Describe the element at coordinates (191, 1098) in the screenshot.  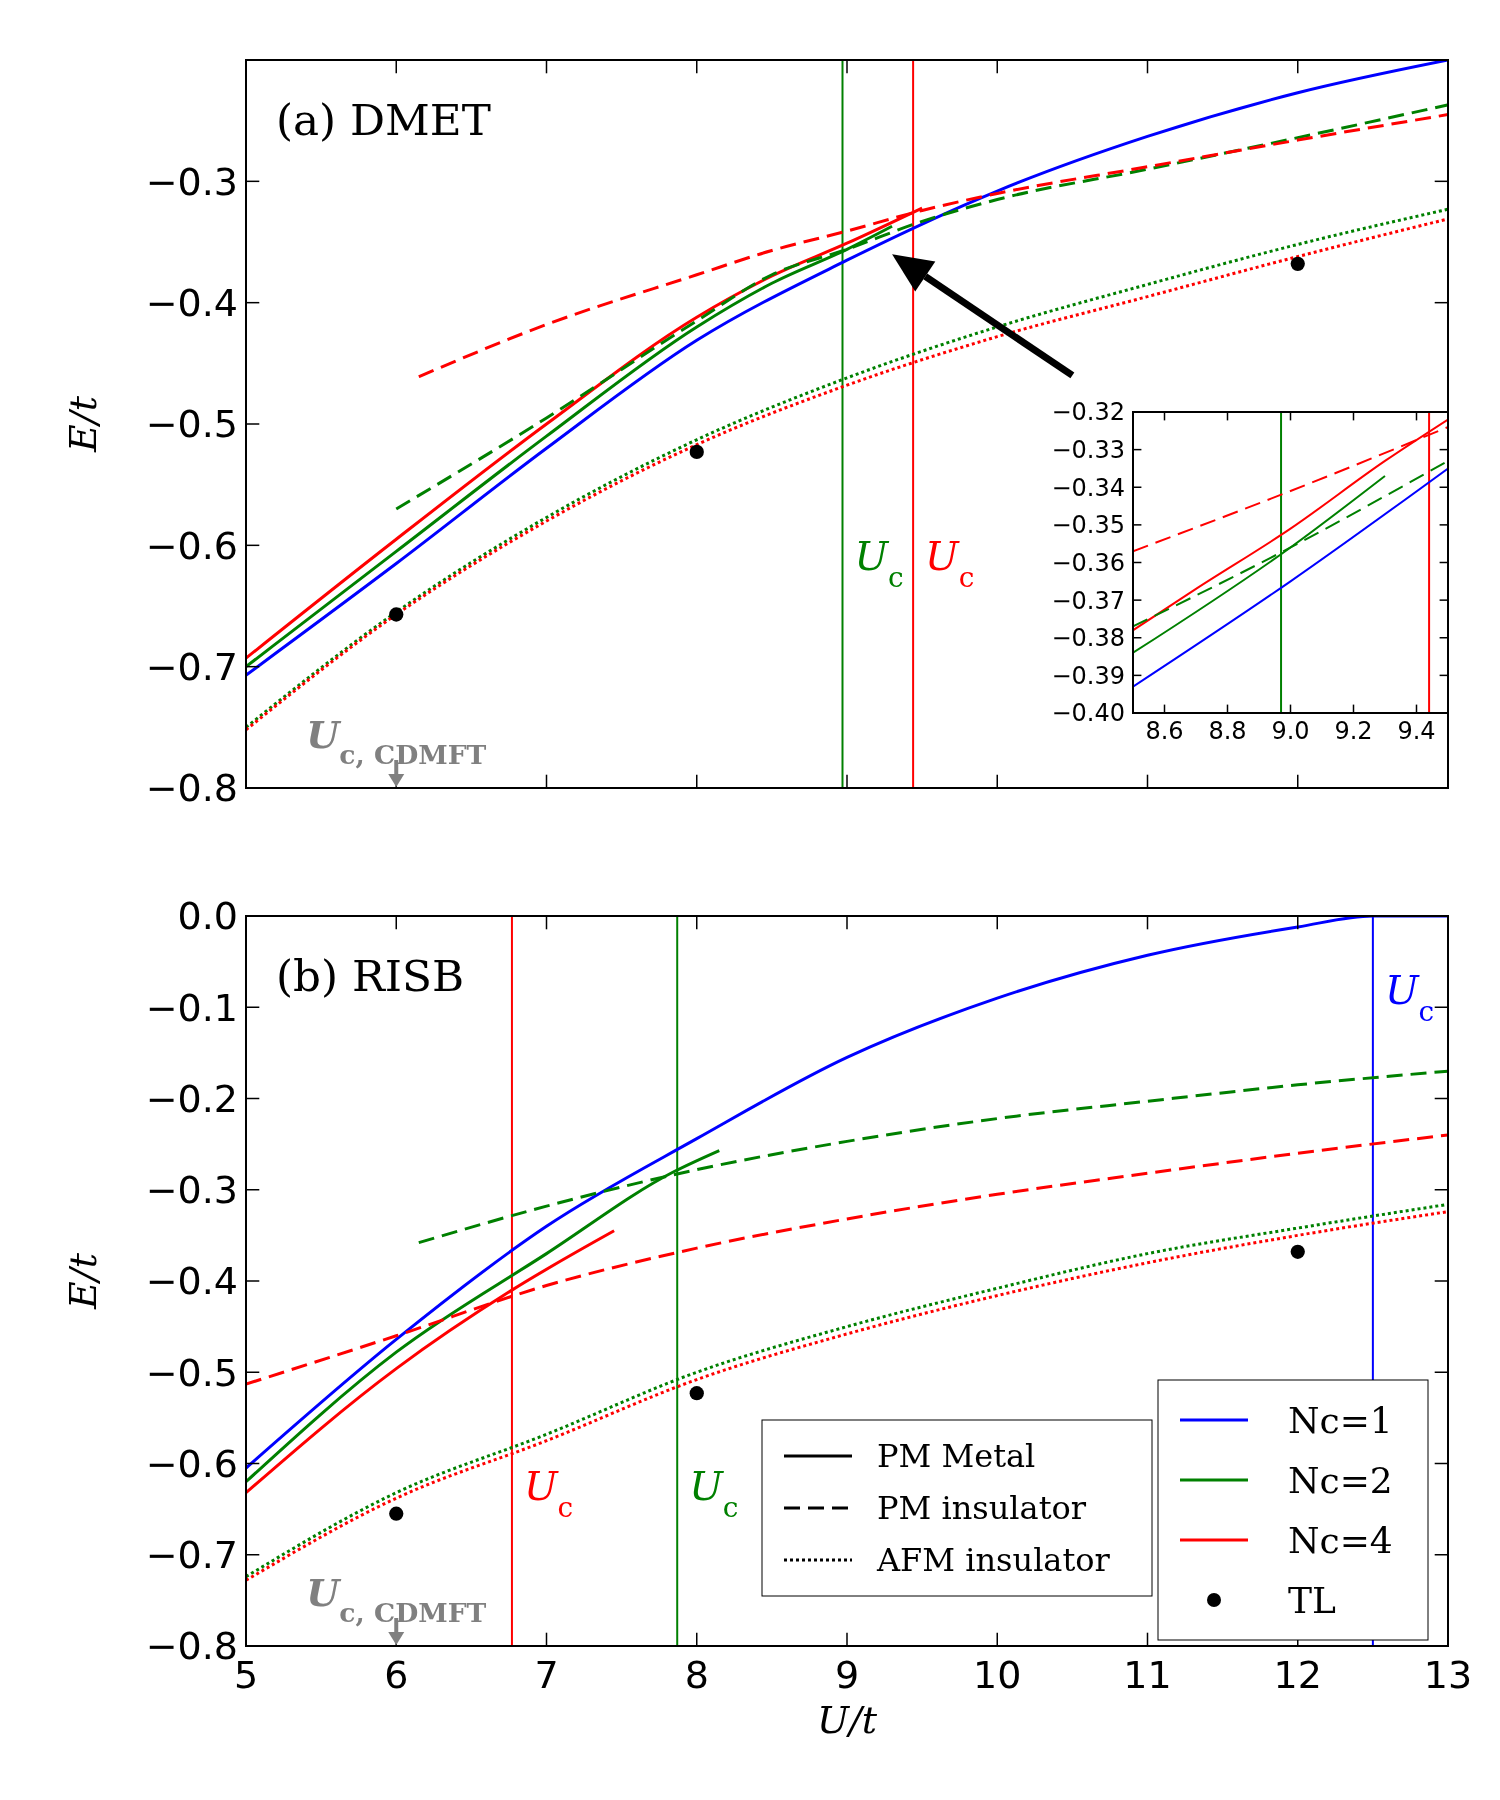
I see `y-tick-label: −0.2` at that location.